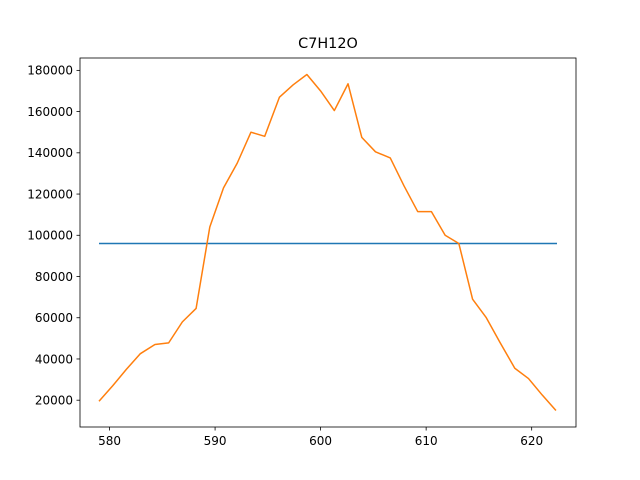  Describe the element at coordinates (531, 441) in the screenshot. I see `x-tick-label: 620` at that location.